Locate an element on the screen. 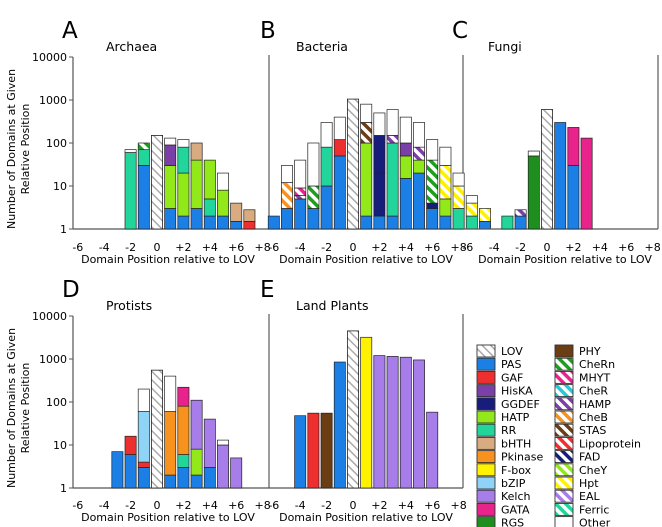  legend-item-rgs: RGS is located at coordinates (500, 521).